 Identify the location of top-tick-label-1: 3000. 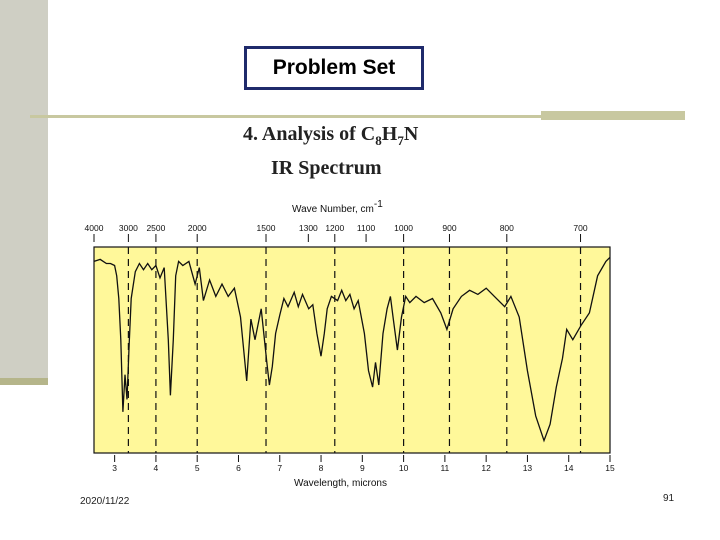
(128, 228).